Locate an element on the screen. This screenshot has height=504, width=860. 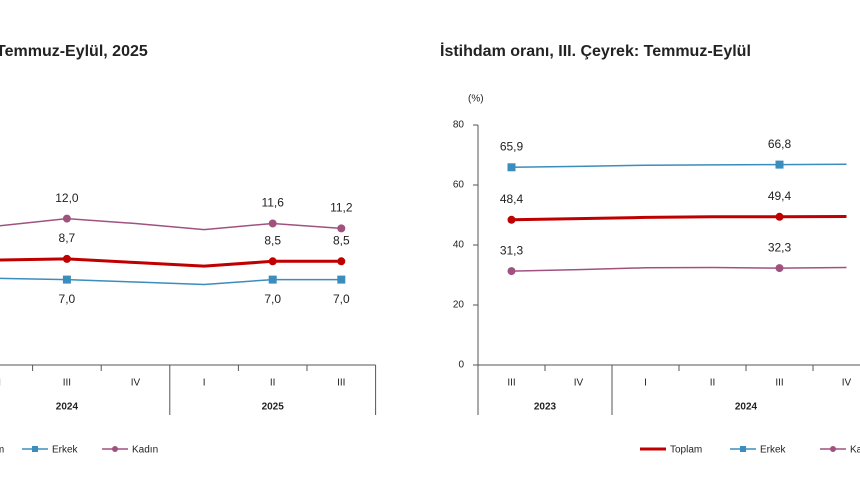
y-tick-label: 20 is located at coordinates (459, 305).